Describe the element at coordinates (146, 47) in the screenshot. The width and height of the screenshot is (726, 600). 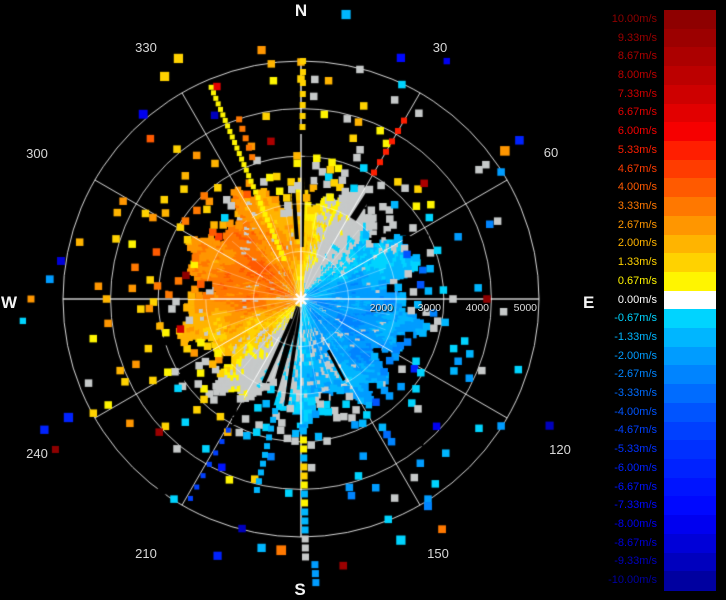
I see `azimuth-label-330: 330` at that location.